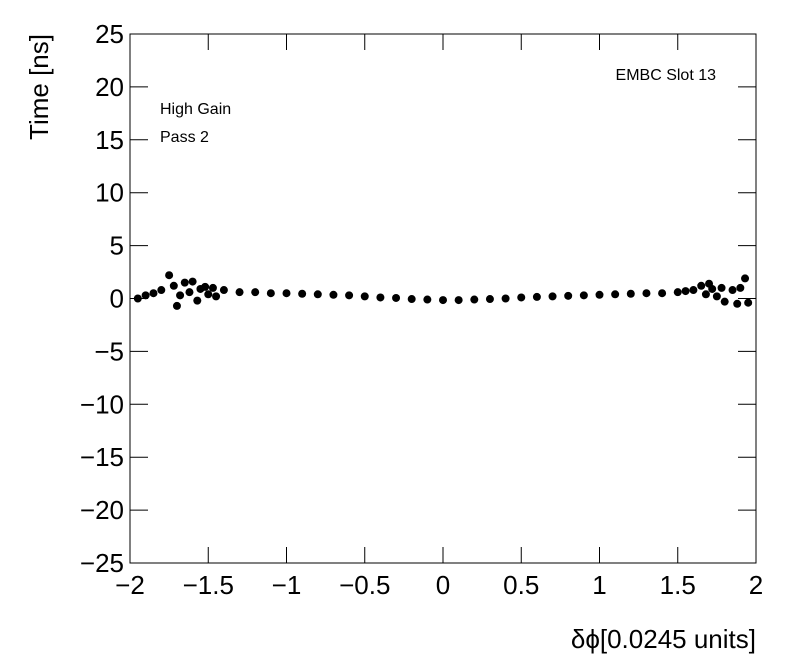  Describe the element at coordinates (666, 75) in the screenshot. I see `annotation: EMBC Slot 13` at that location.